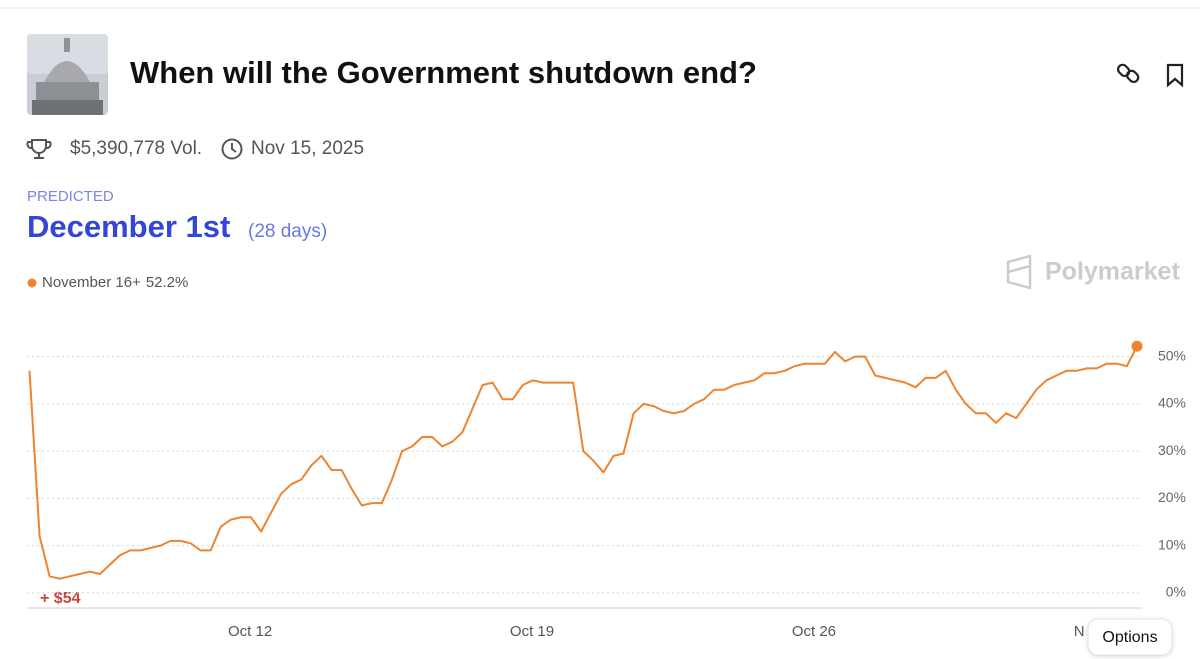 The width and height of the screenshot is (1200, 659). What do you see at coordinates (1172, 544) in the screenshot?
I see `y-tick-label: 10%` at bounding box center [1172, 544].